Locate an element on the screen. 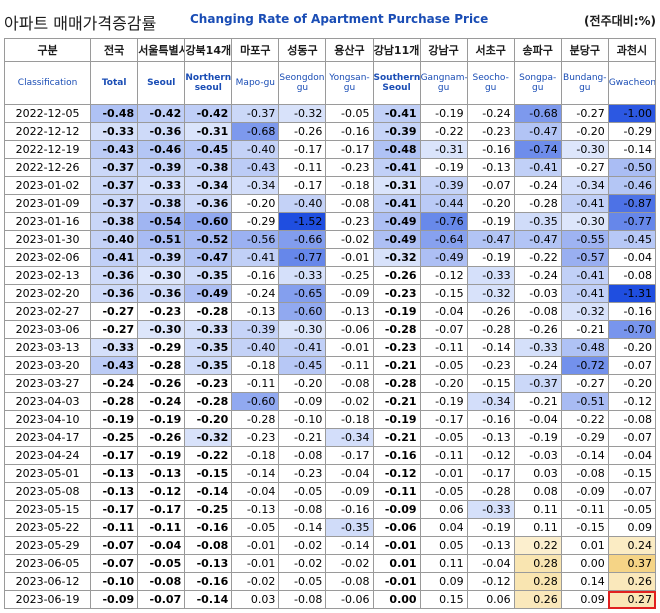 This screenshot has height=613, width=660. cell-gangnam: -0.04 is located at coordinates (443, 311).